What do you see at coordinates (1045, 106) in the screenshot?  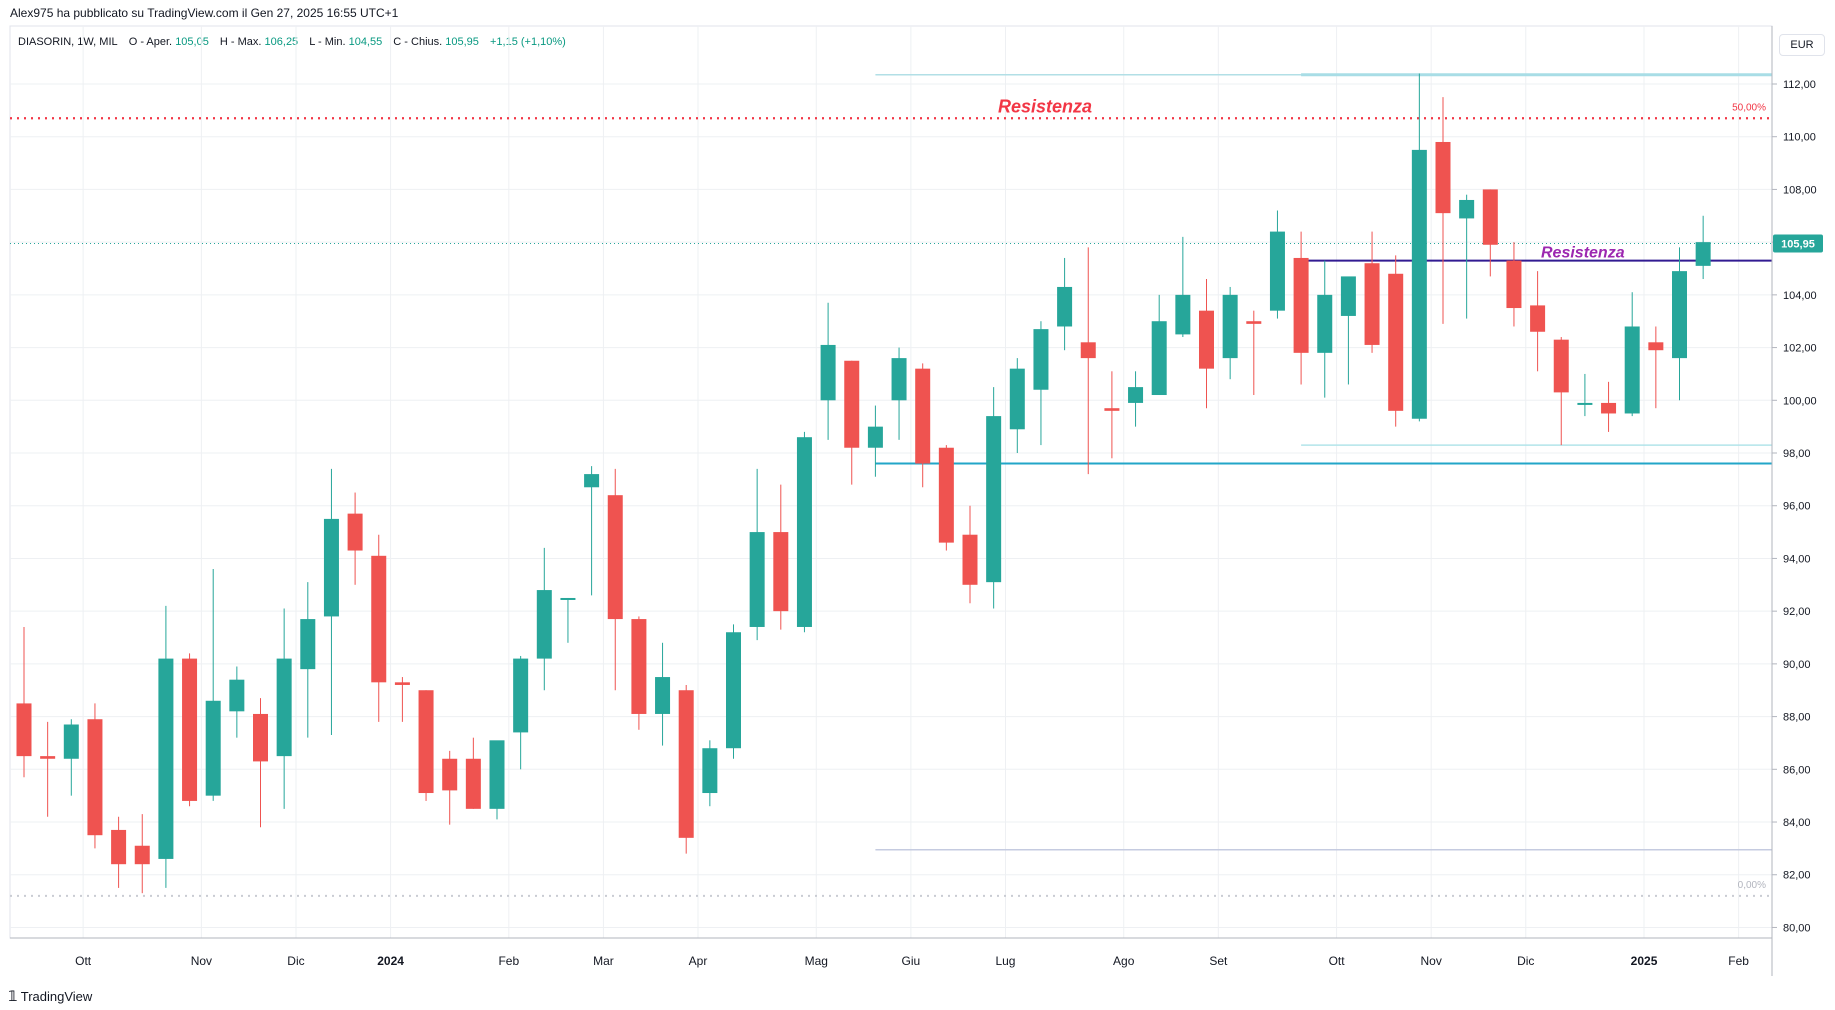 I see `resistance-red-label: Resistenza` at bounding box center [1045, 106].